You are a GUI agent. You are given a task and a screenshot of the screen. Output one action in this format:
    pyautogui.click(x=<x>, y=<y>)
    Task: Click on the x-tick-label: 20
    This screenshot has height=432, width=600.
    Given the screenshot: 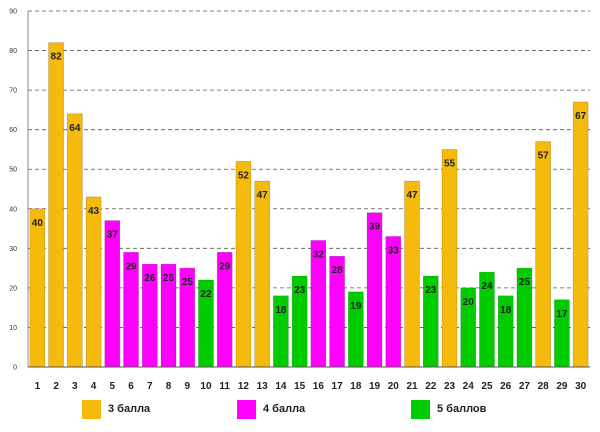 What is the action you would take?
    pyautogui.click(x=394, y=386)
    